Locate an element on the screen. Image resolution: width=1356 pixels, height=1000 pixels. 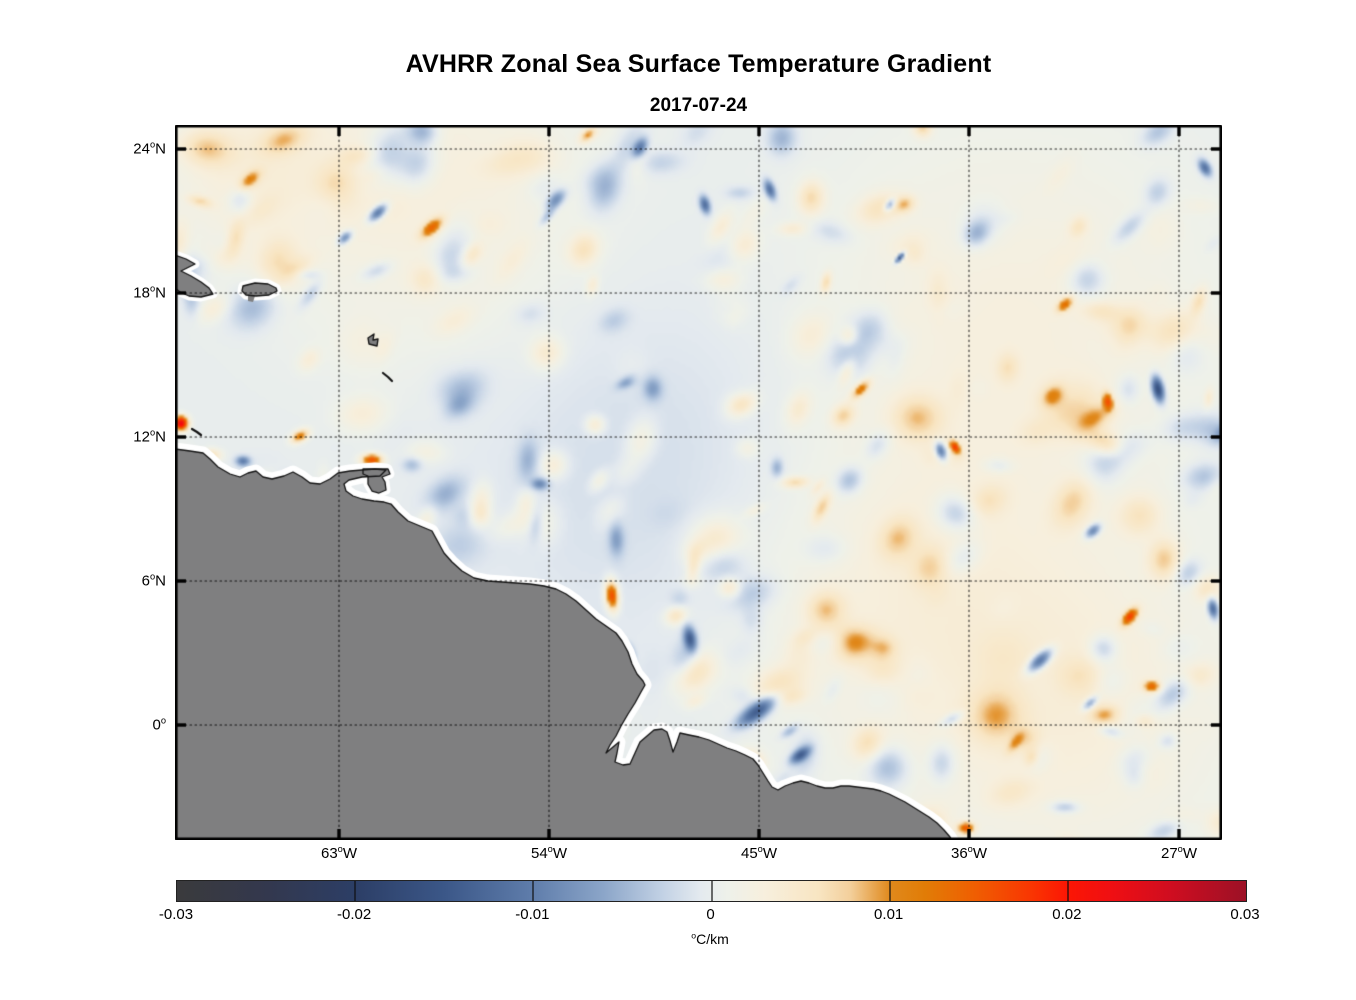
y-tick-label: 12oN is located at coordinates (149, 436).